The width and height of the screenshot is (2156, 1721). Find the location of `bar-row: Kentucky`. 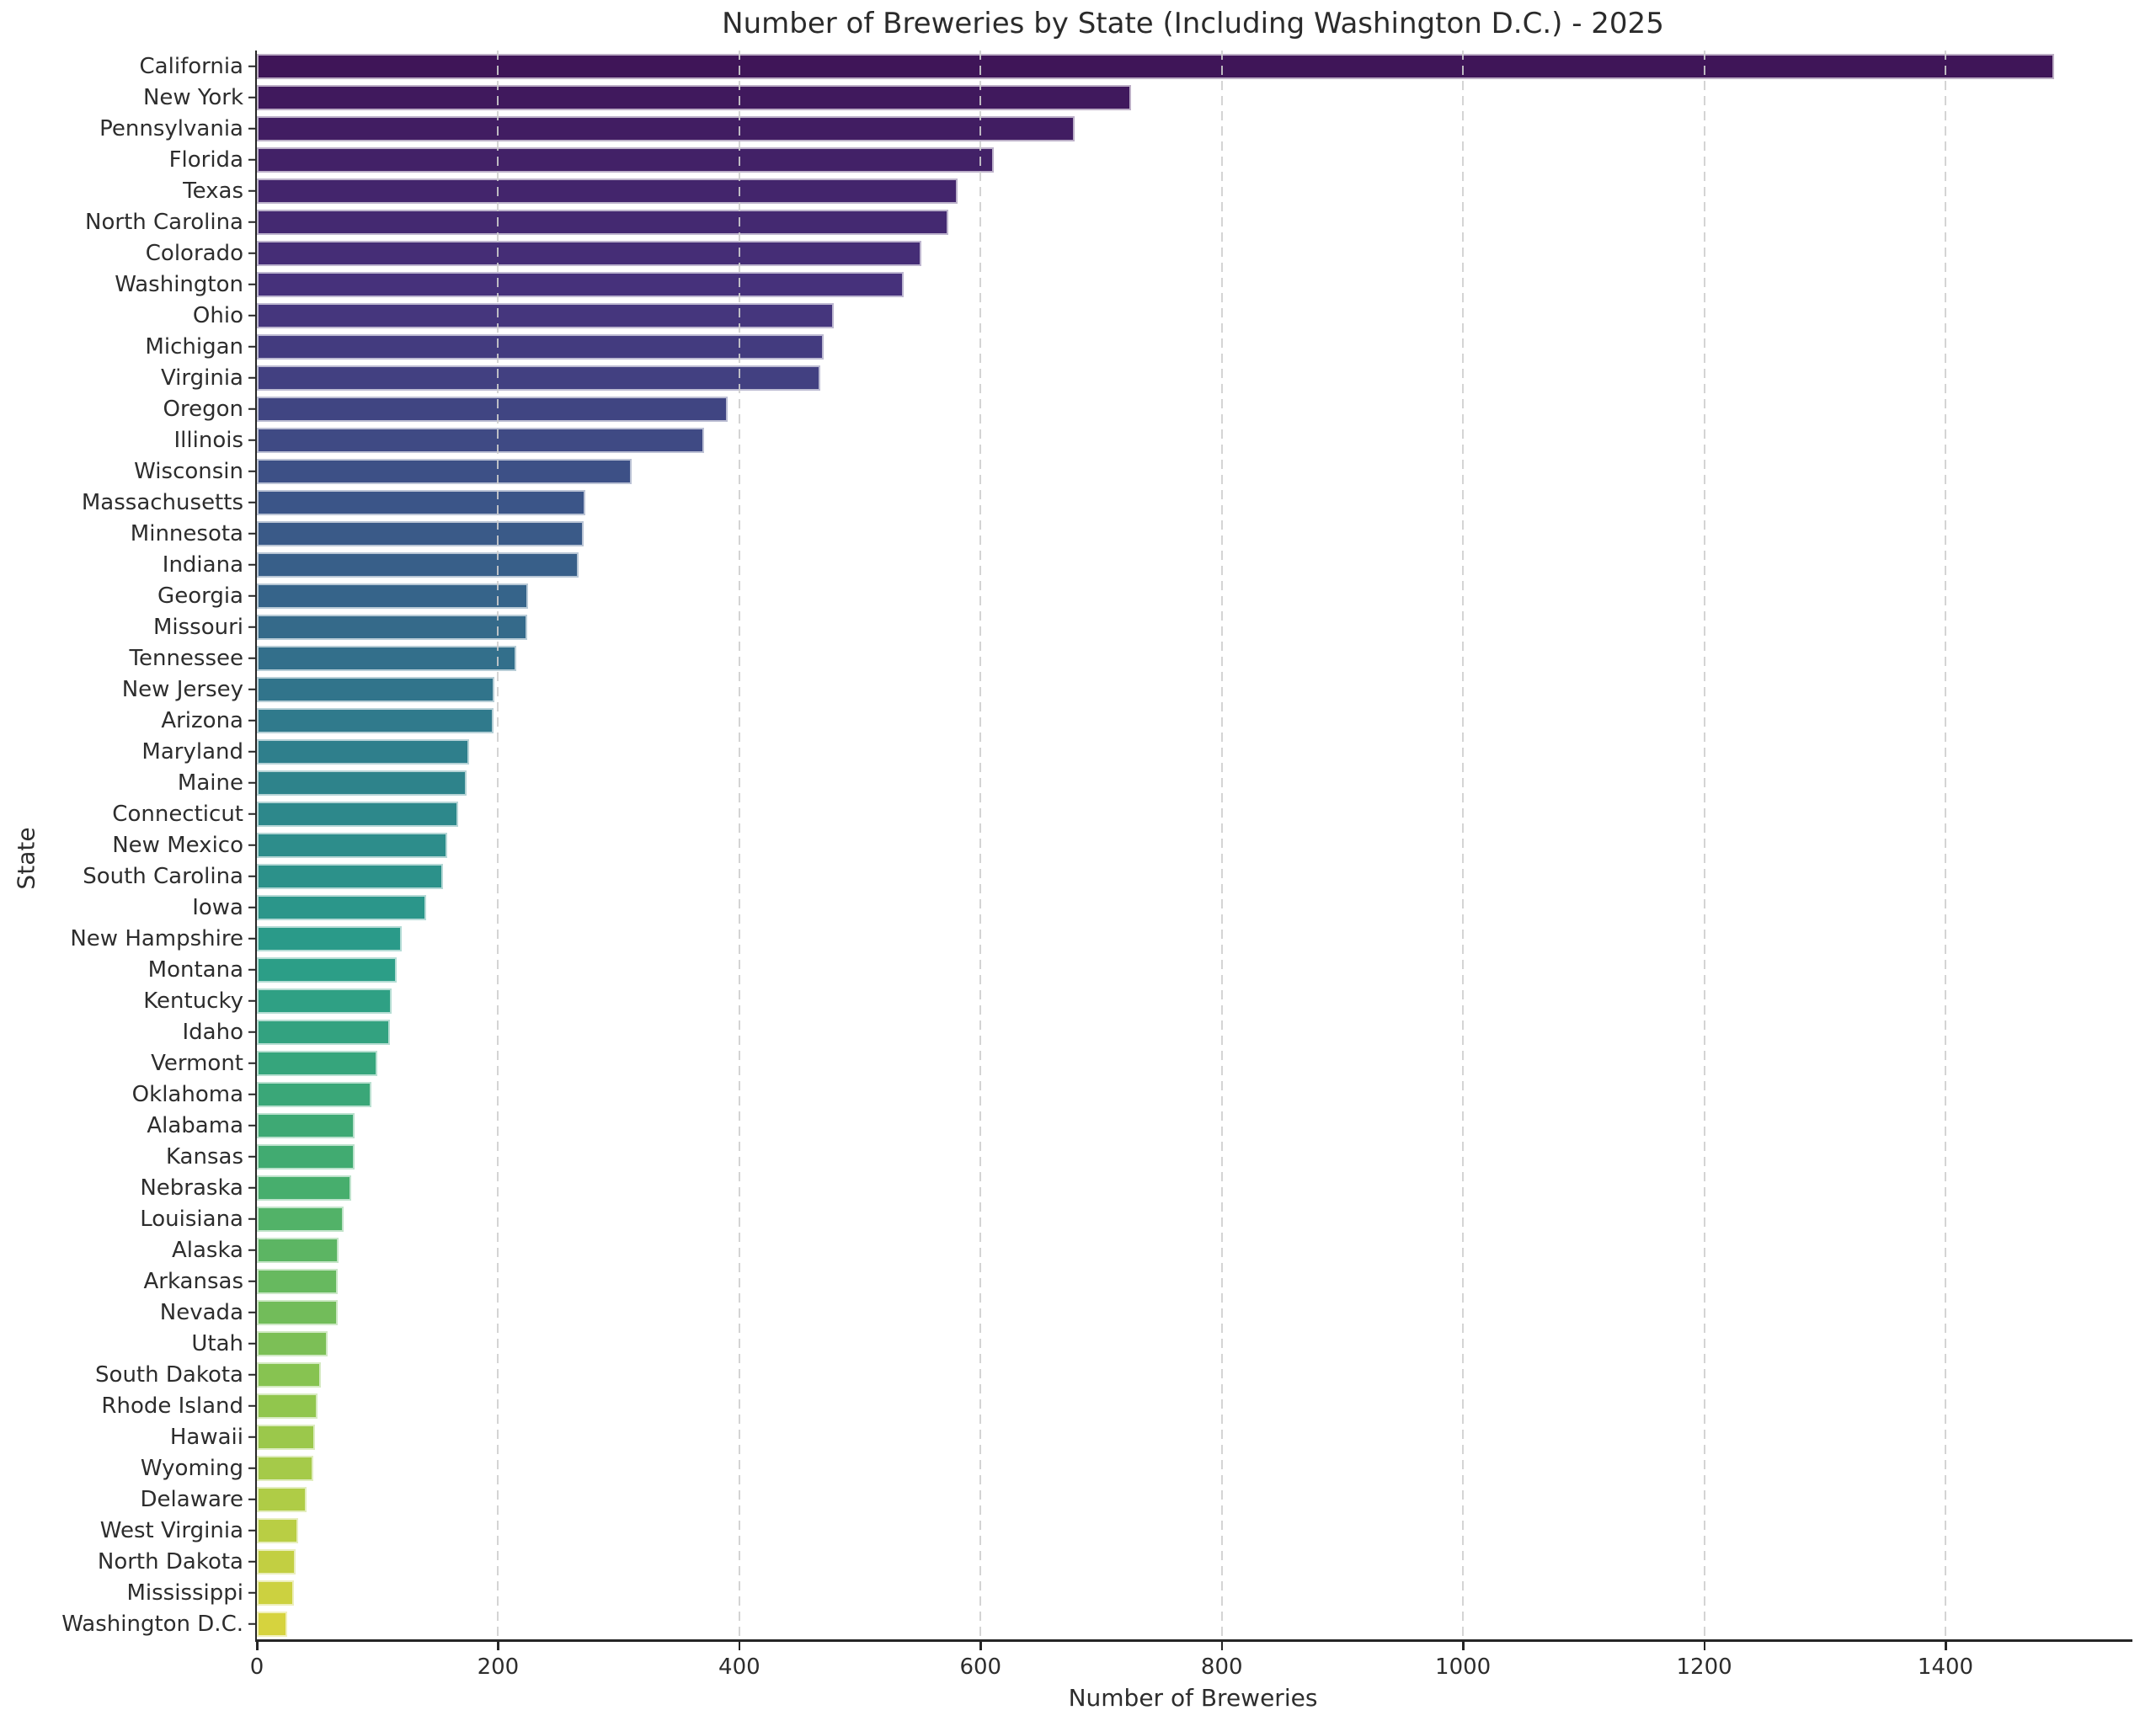

bar-row: Kentucky is located at coordinates (1137, 1000).